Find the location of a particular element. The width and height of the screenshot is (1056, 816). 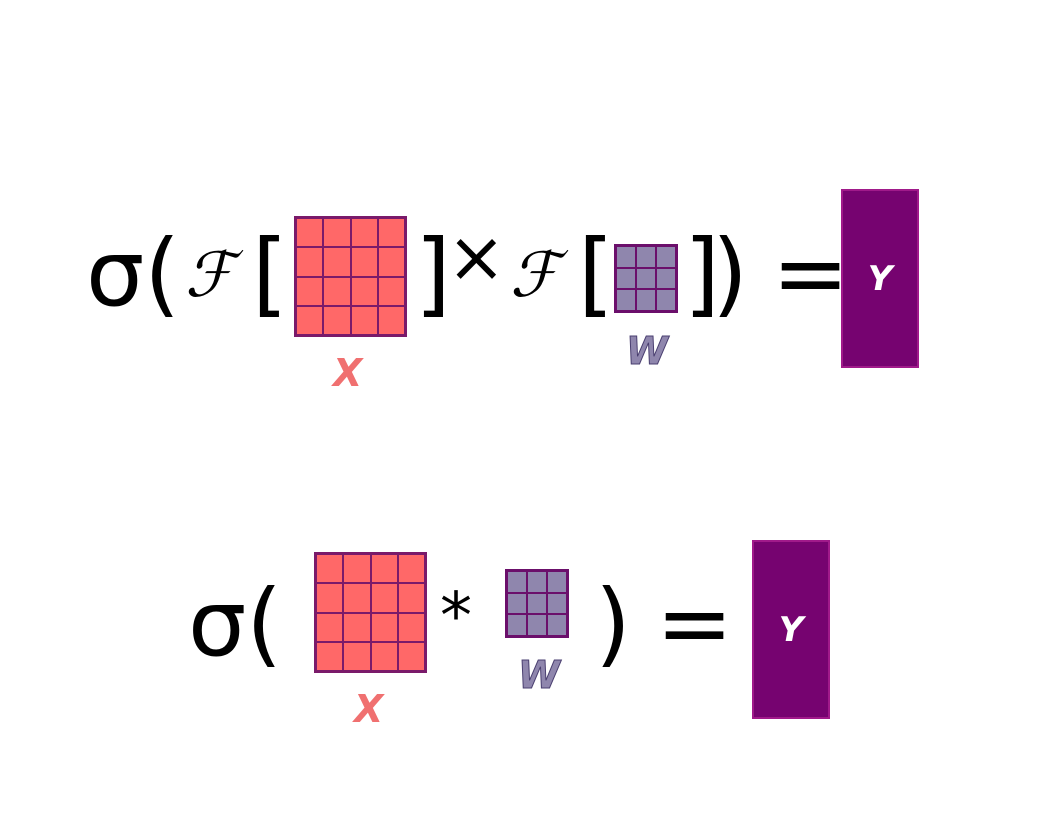

eq1-bracket-open: [ is located at coordinates (270, 273).